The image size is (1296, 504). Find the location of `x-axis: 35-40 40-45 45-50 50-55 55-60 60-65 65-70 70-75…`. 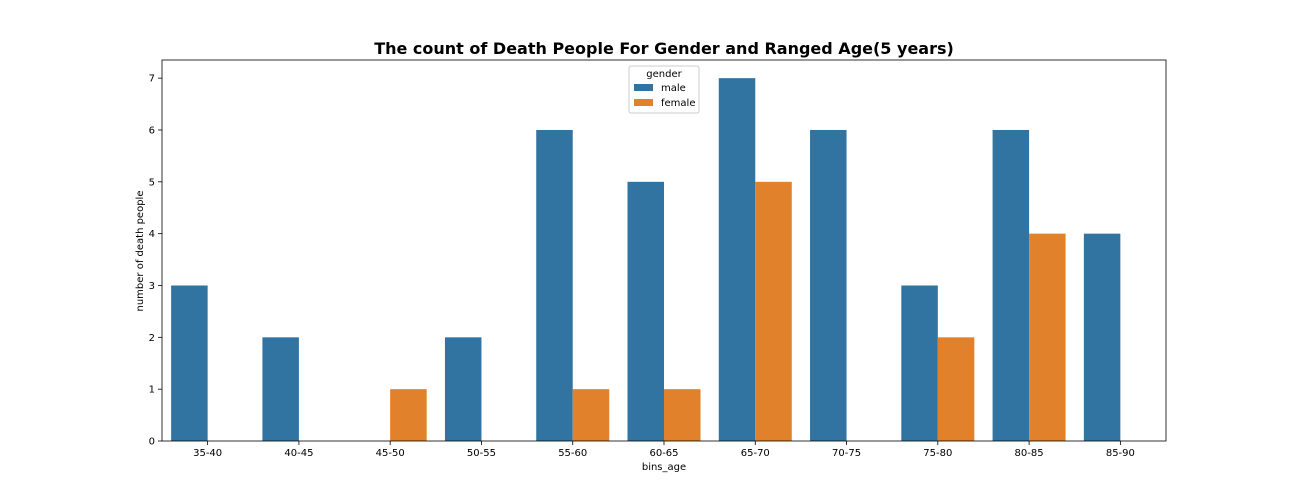

x-axis: 35-40 40-45 45-50 50-55 55-60 60-65 65-70 70-75… is located at coordinates (664, 450).